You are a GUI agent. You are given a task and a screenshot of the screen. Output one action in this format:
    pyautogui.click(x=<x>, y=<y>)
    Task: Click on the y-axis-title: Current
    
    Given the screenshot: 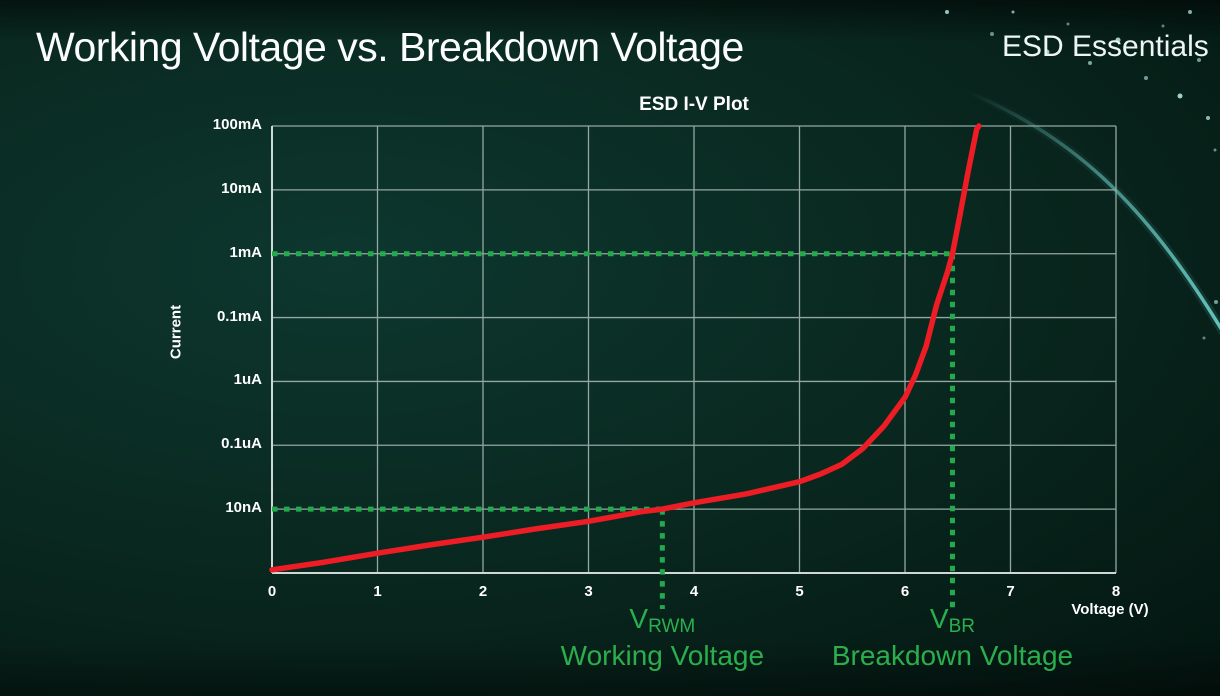 What is the action you would take?
    pyautogui.click(x=176, y=332)
    